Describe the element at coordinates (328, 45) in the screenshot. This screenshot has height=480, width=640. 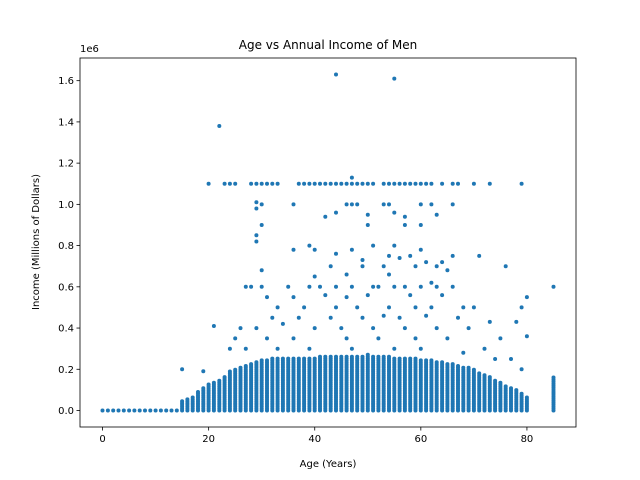
I see `chart-title: Age vs Annual Income of Men` at that location.